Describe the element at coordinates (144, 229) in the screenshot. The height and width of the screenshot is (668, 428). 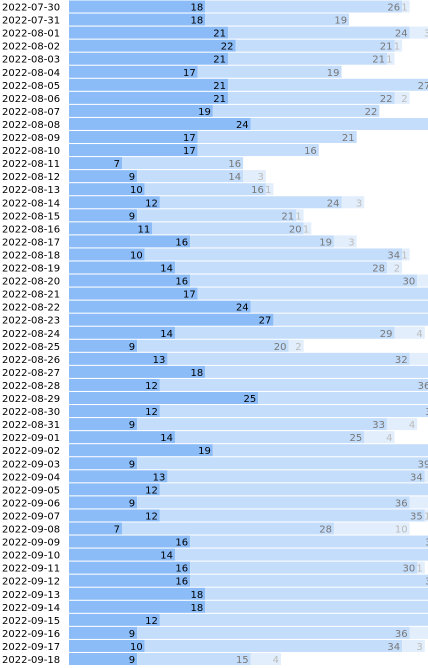
I see `value-label-1: 11` at that location.